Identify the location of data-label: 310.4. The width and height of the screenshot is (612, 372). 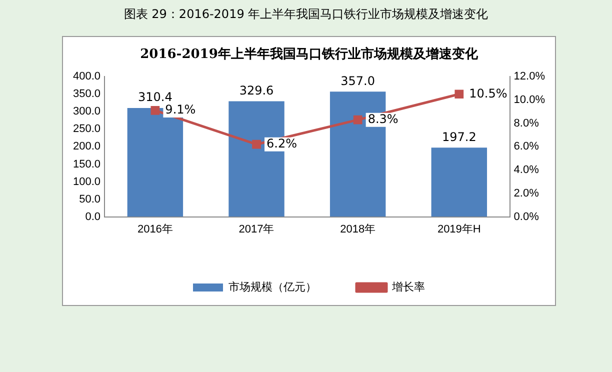
(155, 97).